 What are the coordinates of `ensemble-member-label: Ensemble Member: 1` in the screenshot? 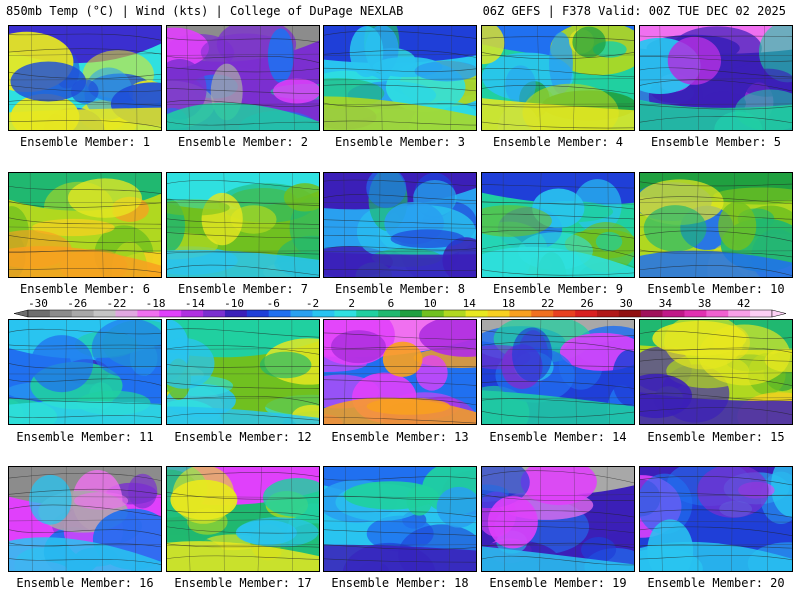 It's located at (85, 142).